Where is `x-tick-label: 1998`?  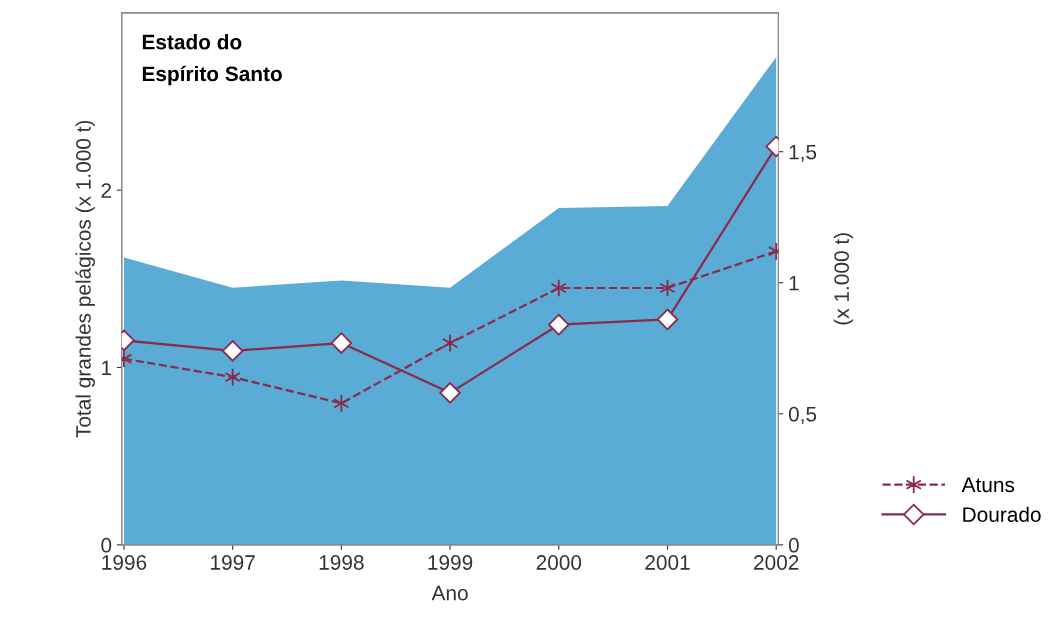
x-tick-label: 1998 is located at coordinates (341, 562).